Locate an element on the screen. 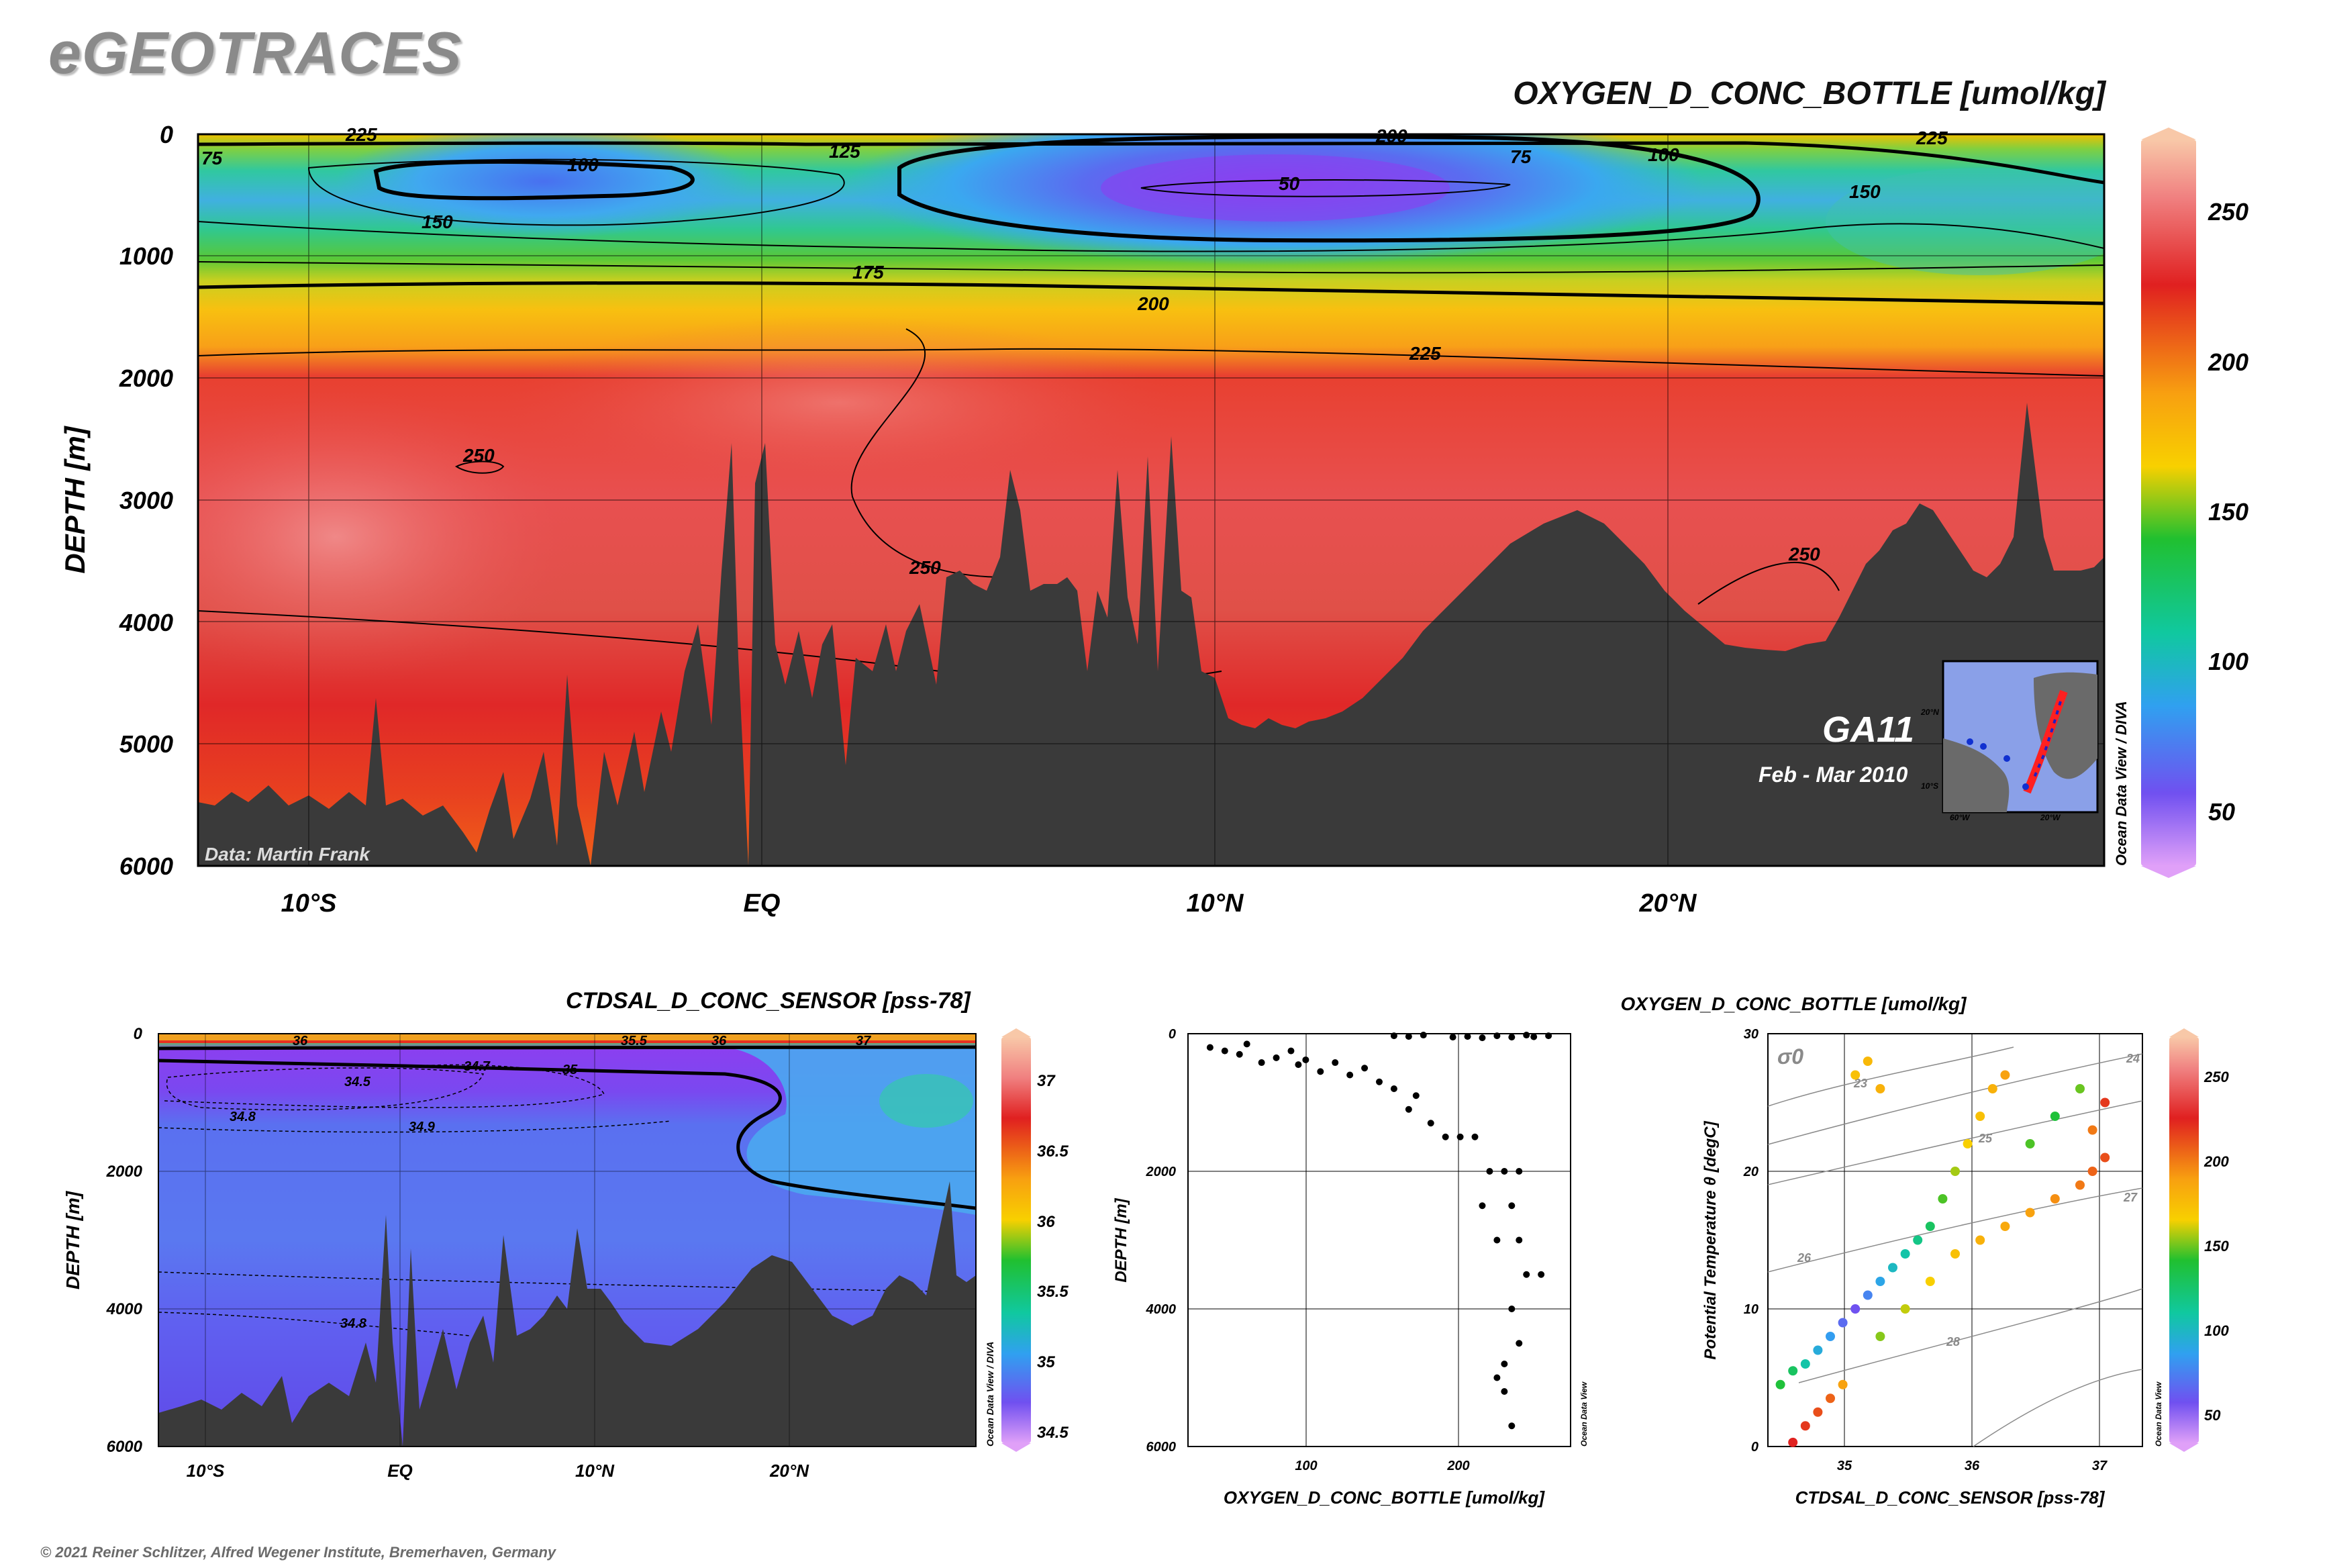  svg-text: 150 is located at coordinates (2216, 1246).